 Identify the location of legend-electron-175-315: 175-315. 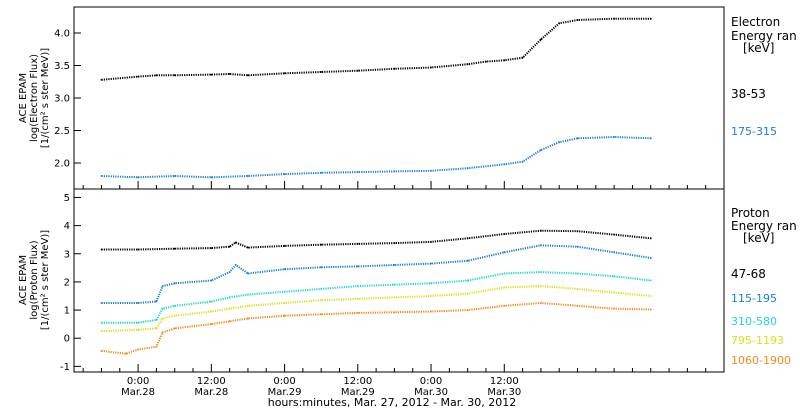
(754, 131).